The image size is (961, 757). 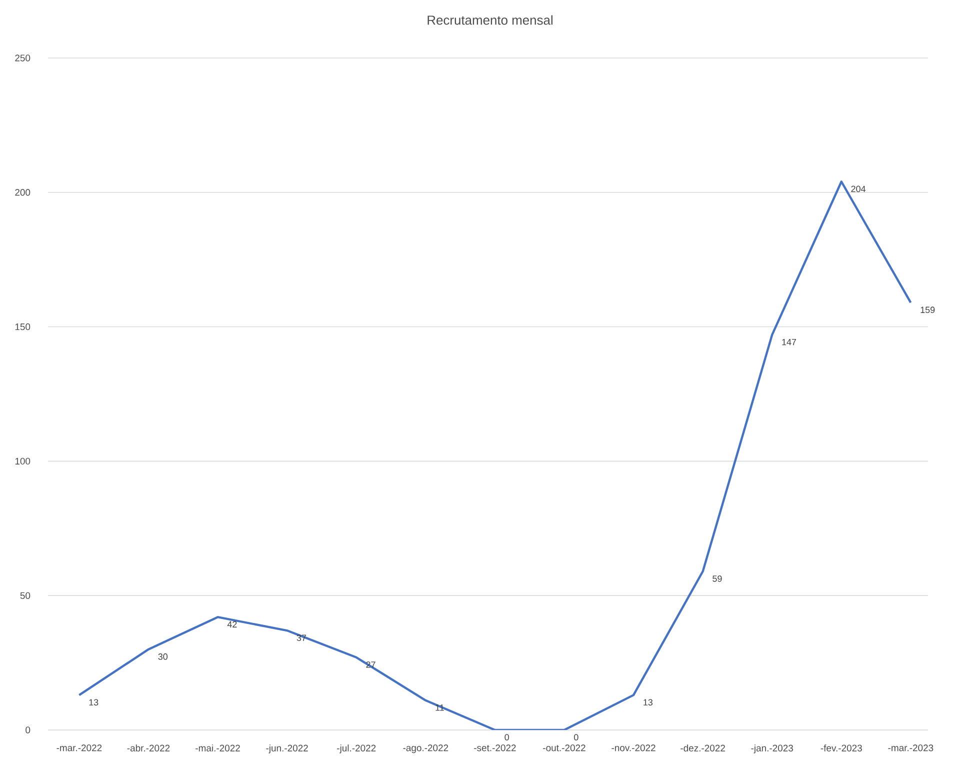 What do you see at coordinates (425, 749) in the screenshot?
I see `x-tick-label: -ago.-2022` at bounding box center [425, 749].